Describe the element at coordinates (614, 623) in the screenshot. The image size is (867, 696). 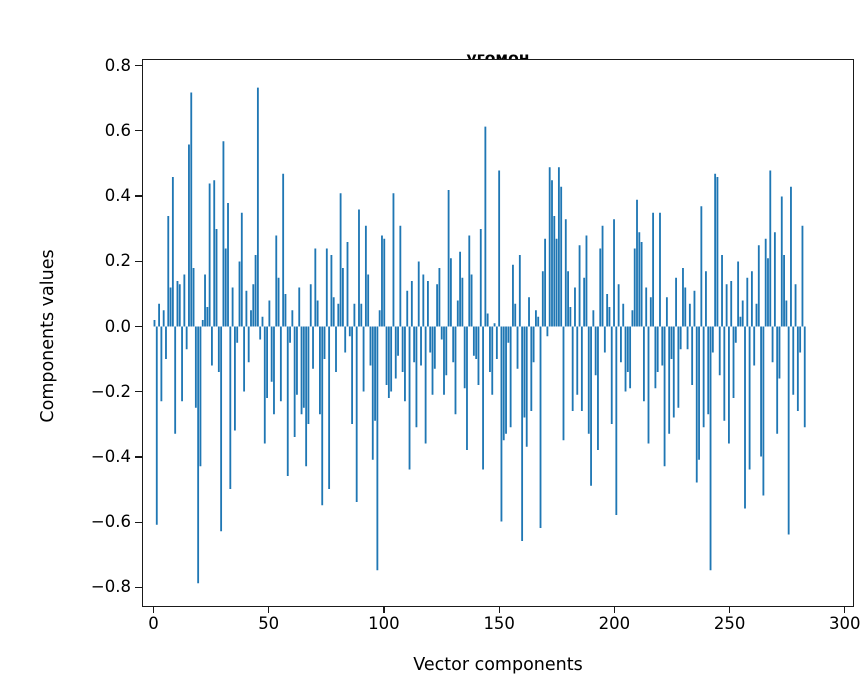
I see `x-tick-label: 200` at that location.